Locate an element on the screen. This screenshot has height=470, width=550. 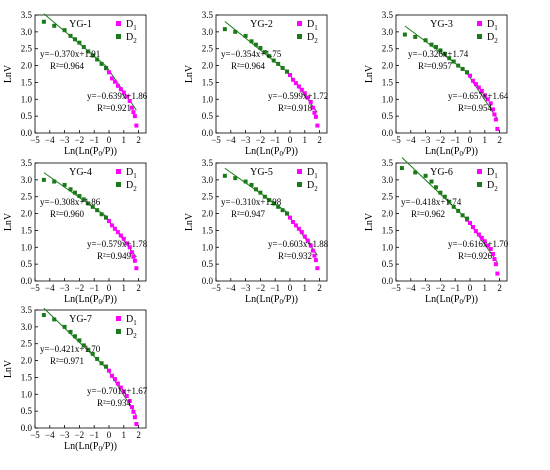
legend-marker-d2 is located at coordinates (118, 331).